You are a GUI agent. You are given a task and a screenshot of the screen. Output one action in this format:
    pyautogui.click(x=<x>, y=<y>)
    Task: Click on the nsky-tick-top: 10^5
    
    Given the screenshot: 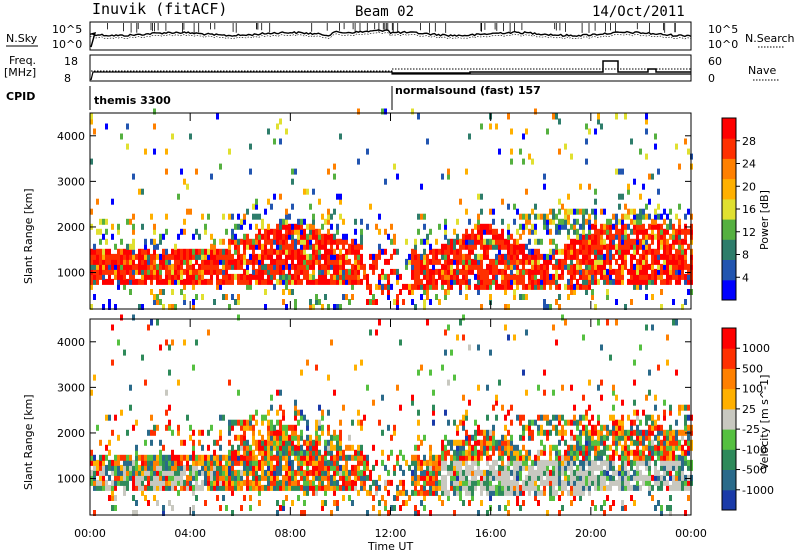 What is the action you would take?
    pyautogui.click(x=67, y=29)
    